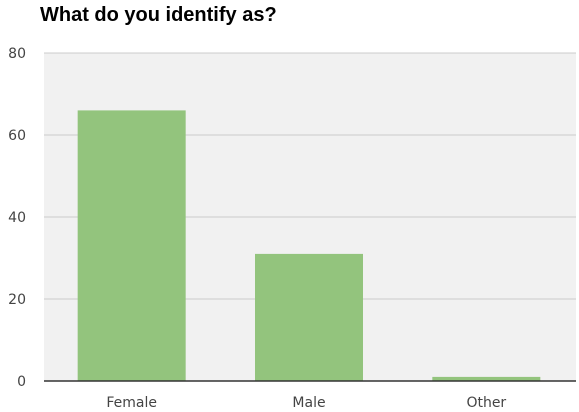 The height and width of the screenshot is (412, 579). Describe the element at coordinates (158, 15) in the screenshot. I see `chart-title: What do you identify as?` at that location.